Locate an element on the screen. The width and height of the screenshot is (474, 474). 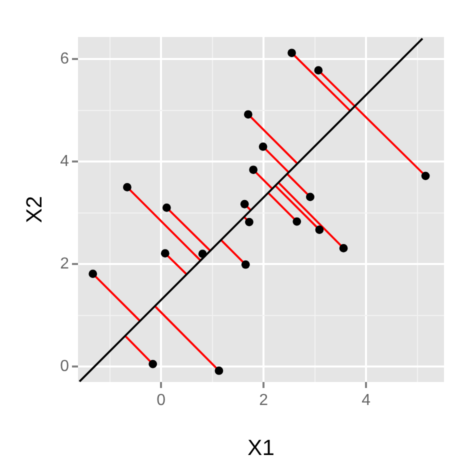
x-tick-label: 0 is located at coordinates (161, 401).